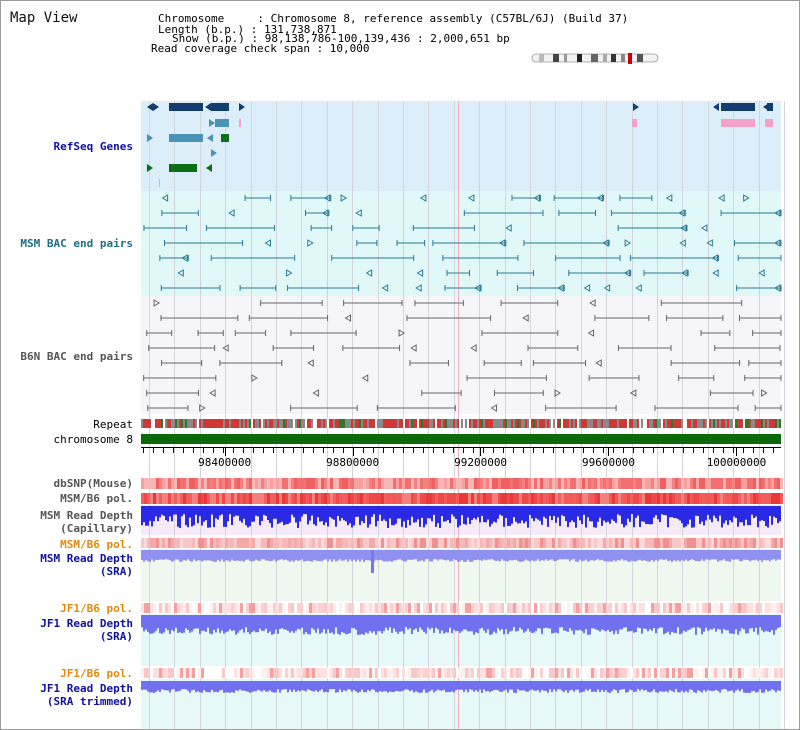 This screenshot has width=800, height=730. What do you see at coordinates (76, 356) in the screenshot?
I see `track-label-b6n-bac: B6N BAC end pairs` at bounding box center [76, 356].